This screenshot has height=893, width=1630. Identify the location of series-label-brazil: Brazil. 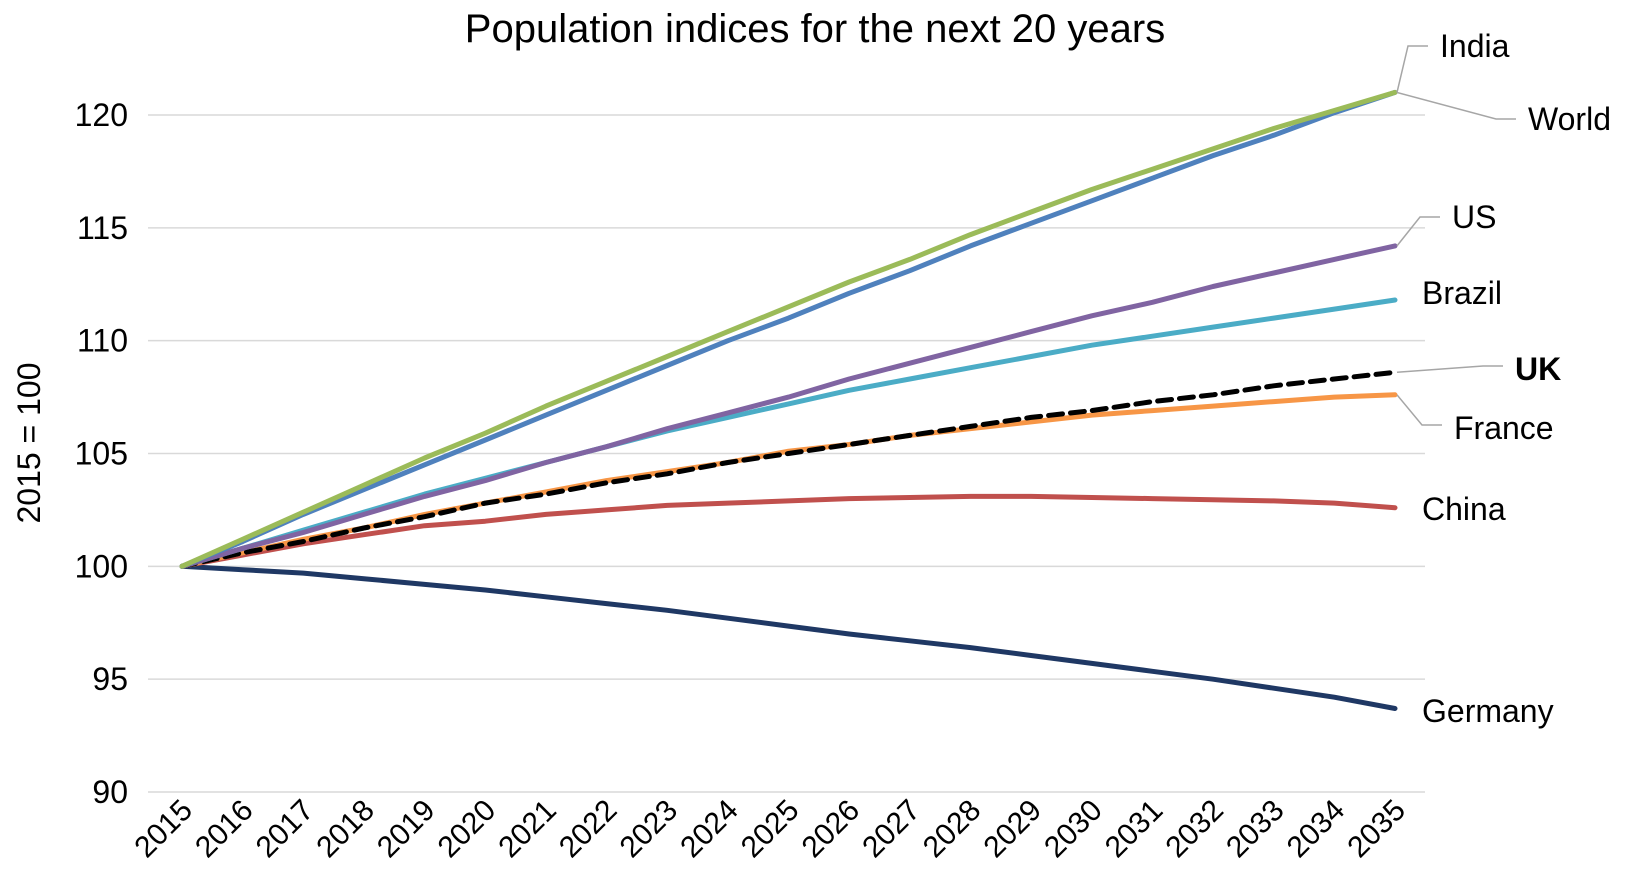
(1462, 293).